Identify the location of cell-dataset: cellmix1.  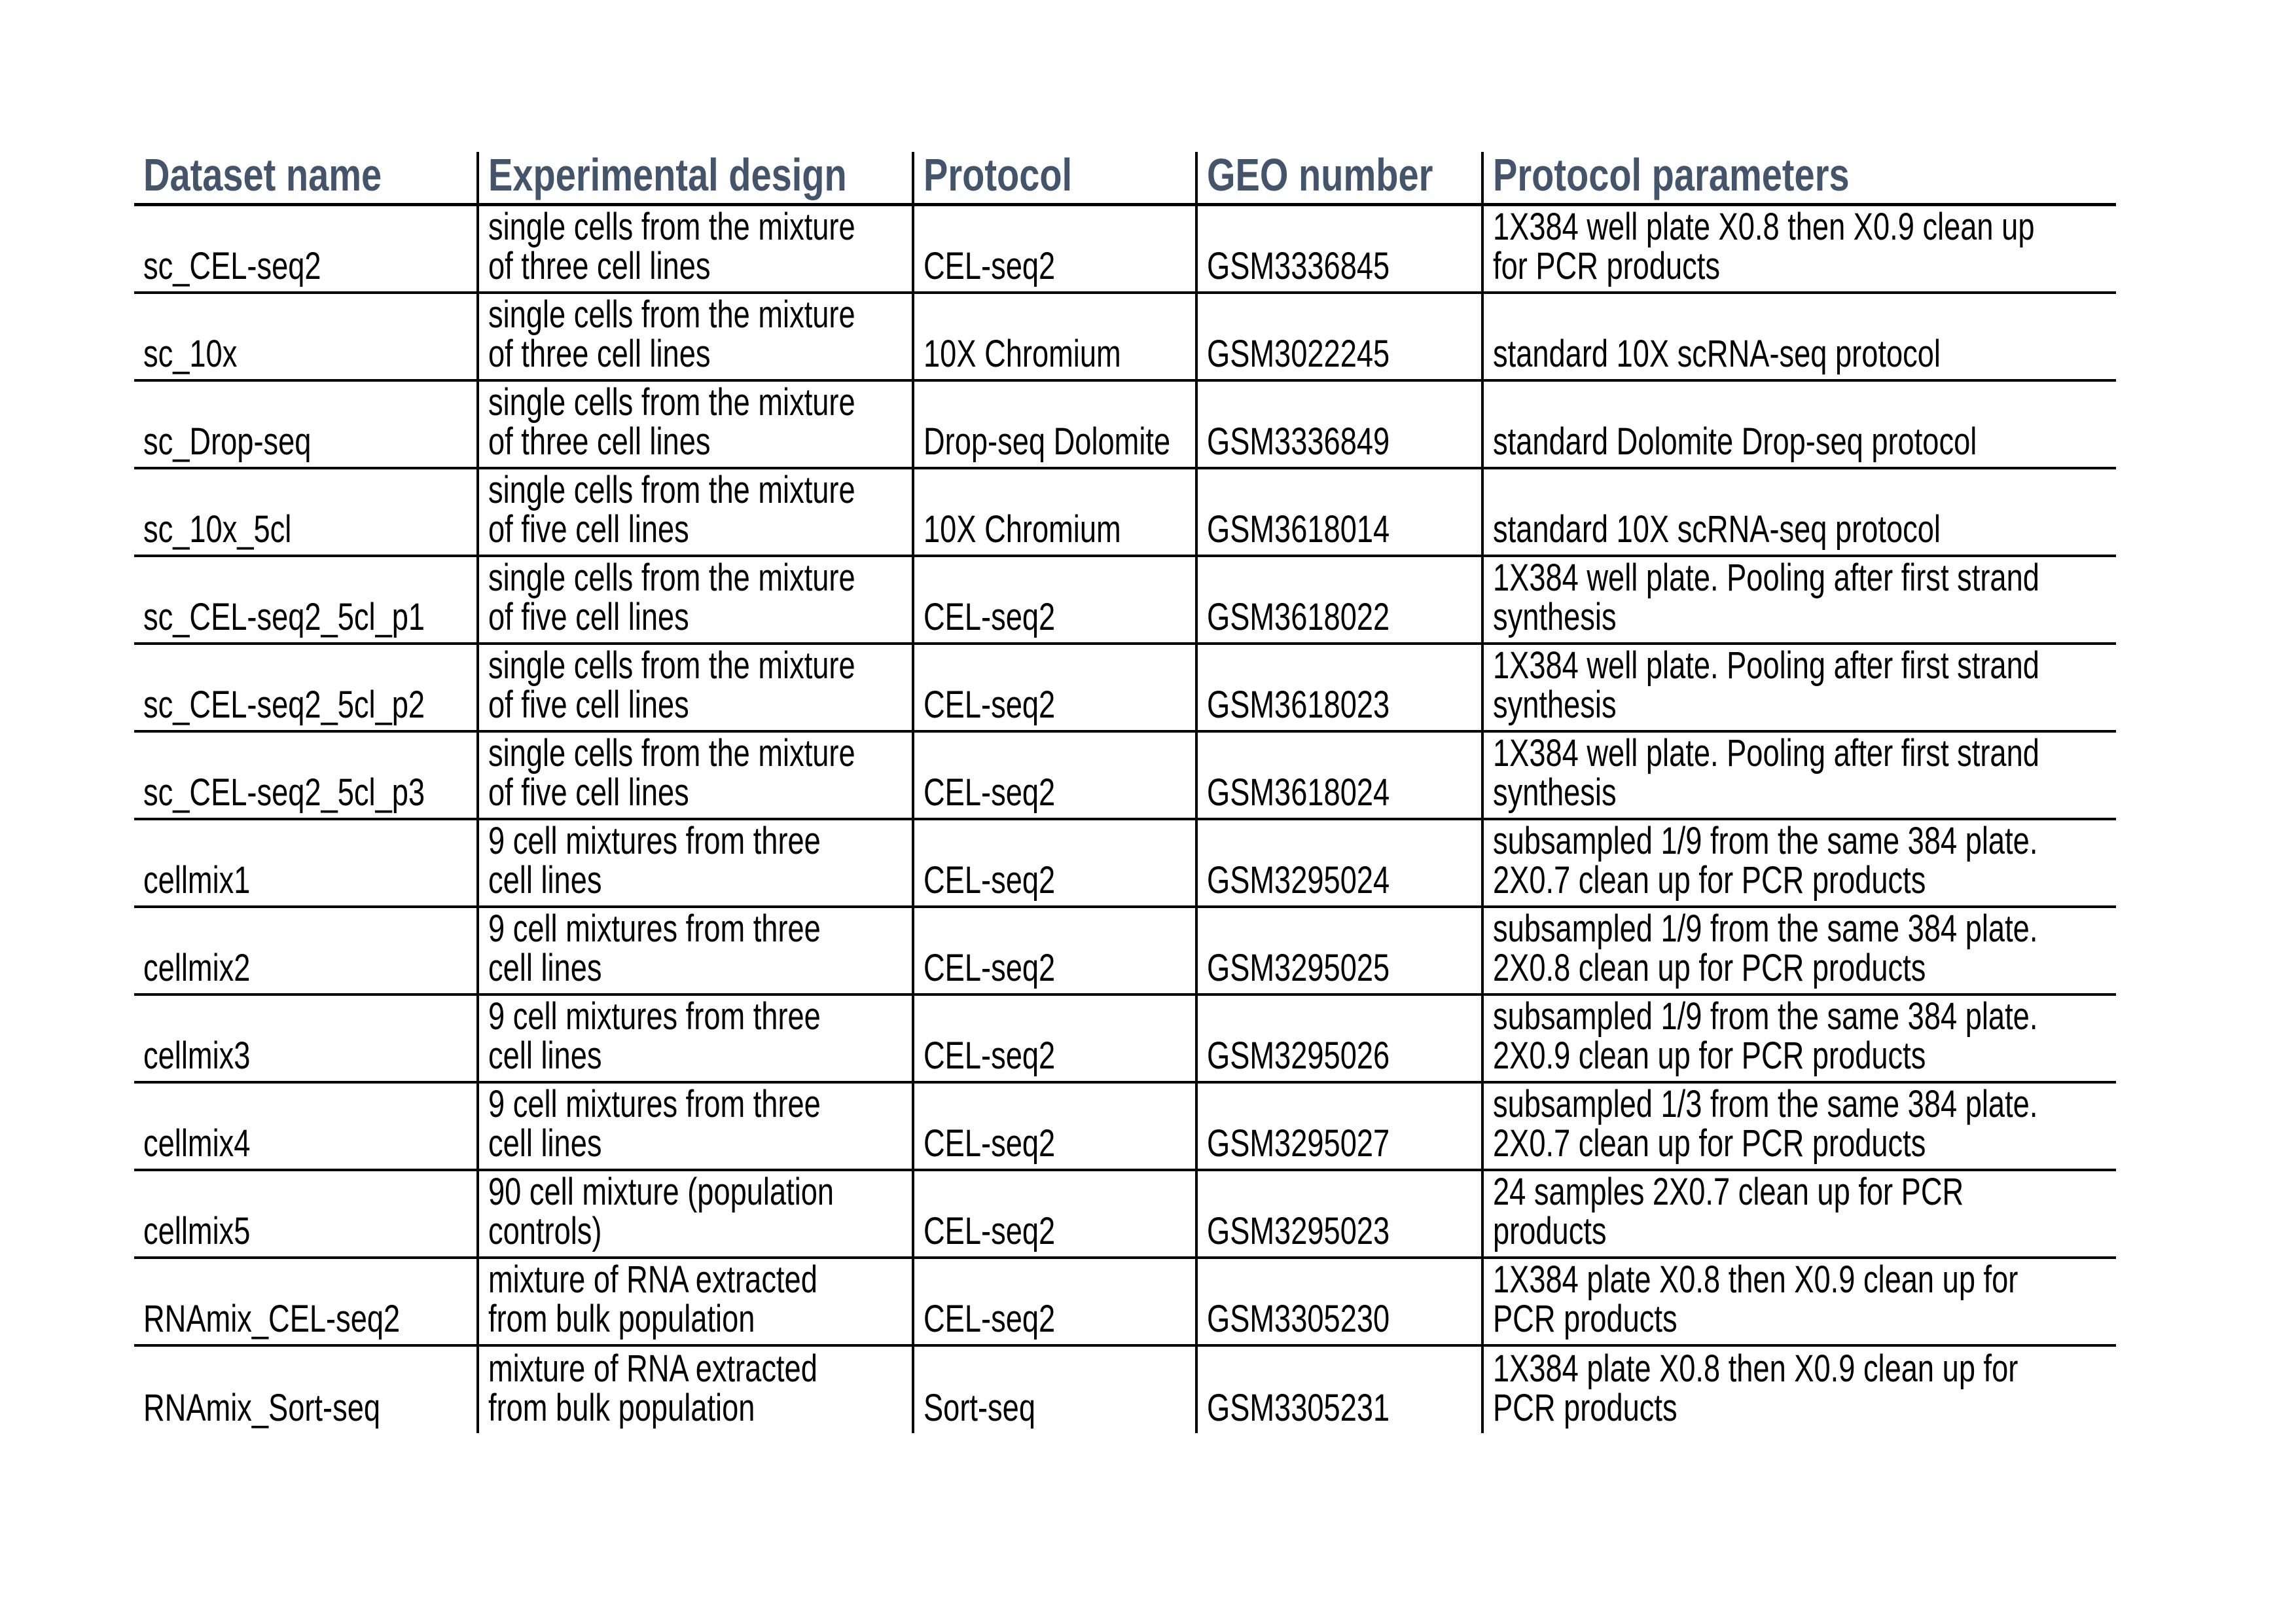
(306, 863).